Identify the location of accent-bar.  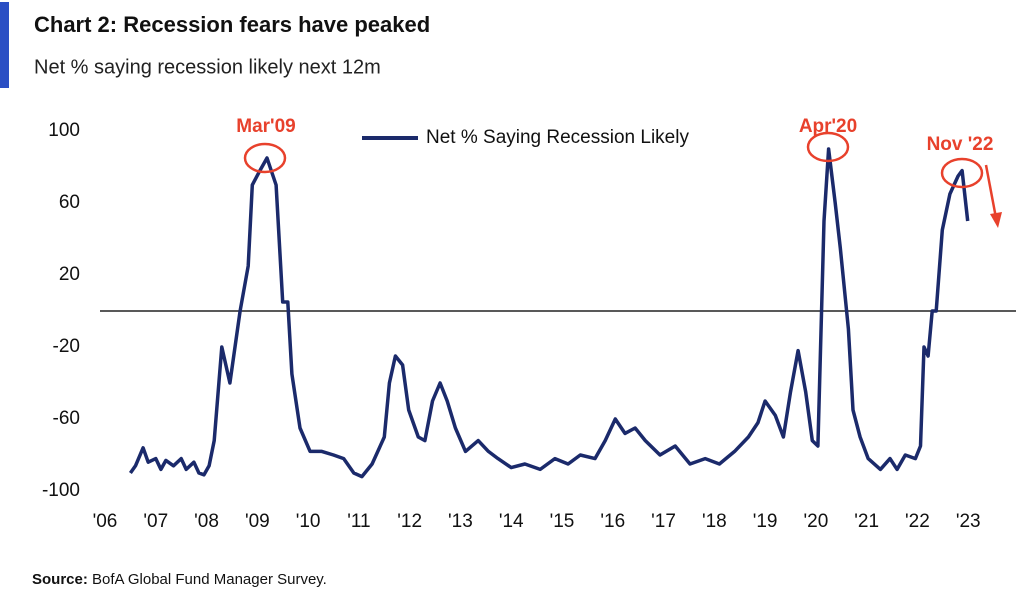
(4, 45).